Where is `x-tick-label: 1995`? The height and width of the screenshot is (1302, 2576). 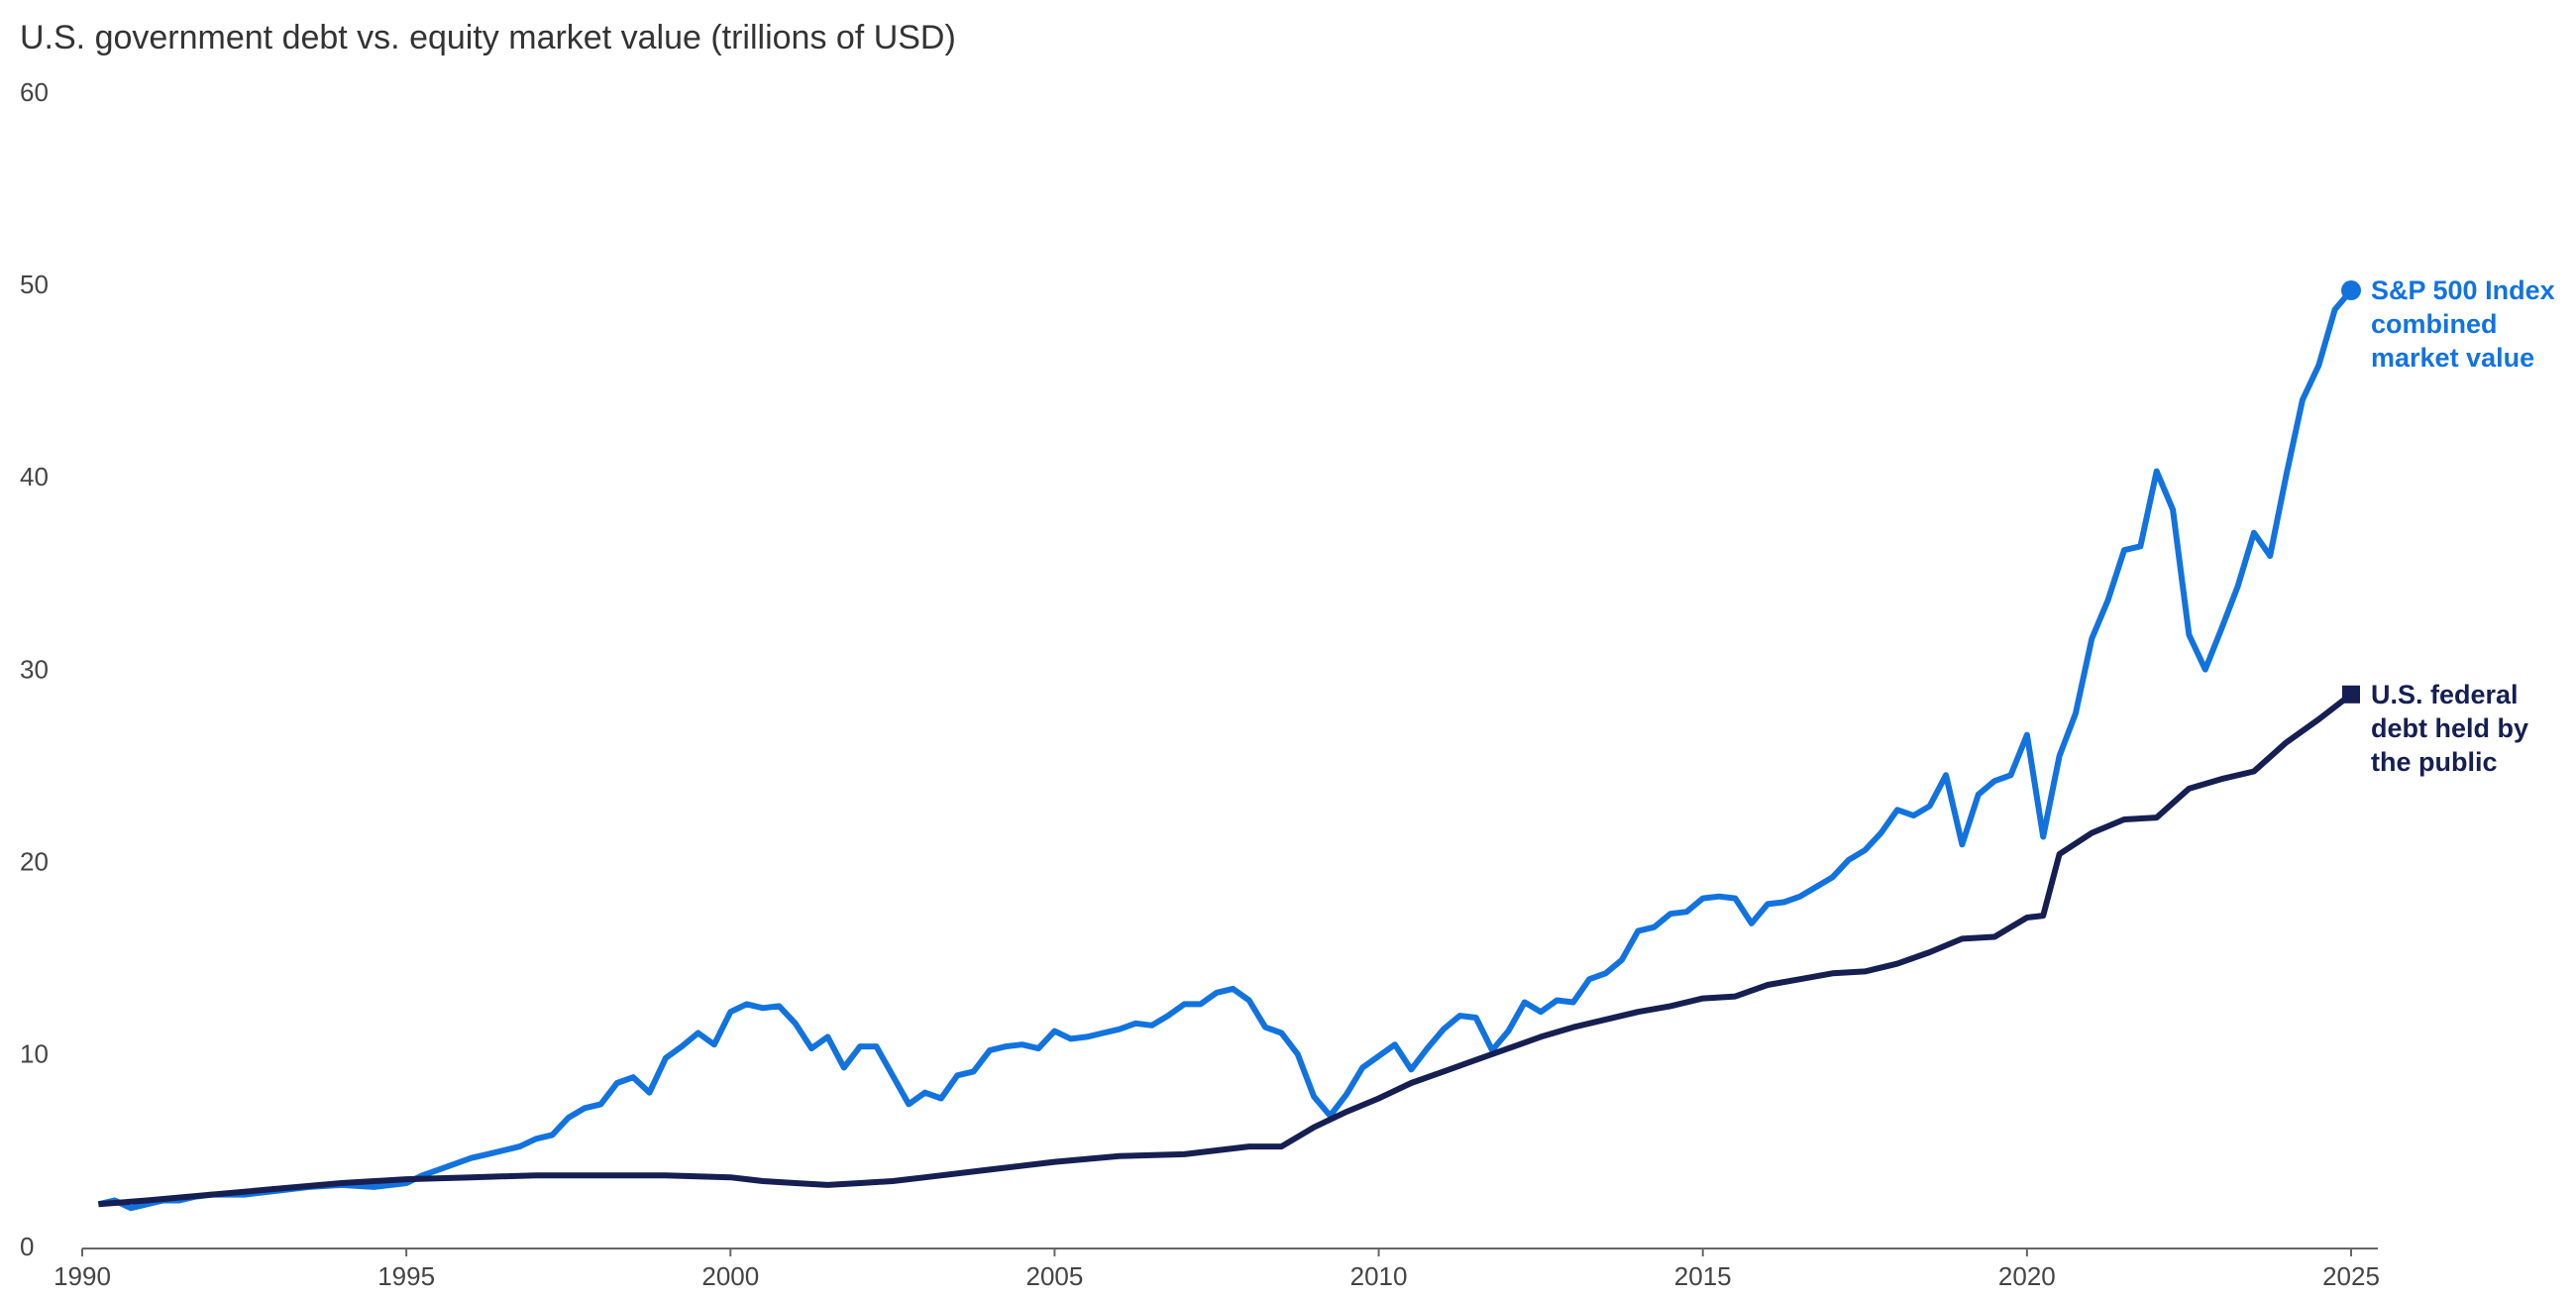 x-tick-label: 1995 is located at coordinates (406, 1276).